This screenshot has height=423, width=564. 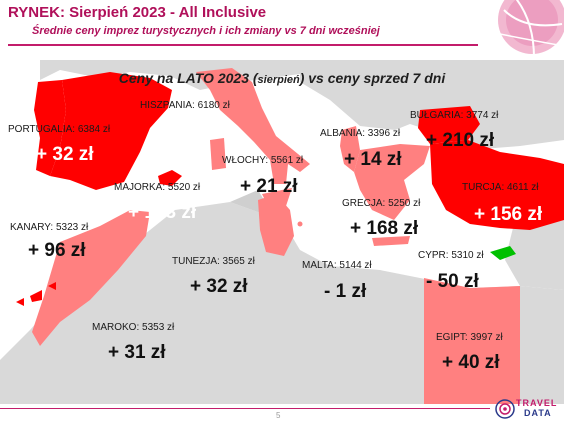 I want to click on label-turcja: TURCJA: 4611 zł, so click(x=500, y=187).